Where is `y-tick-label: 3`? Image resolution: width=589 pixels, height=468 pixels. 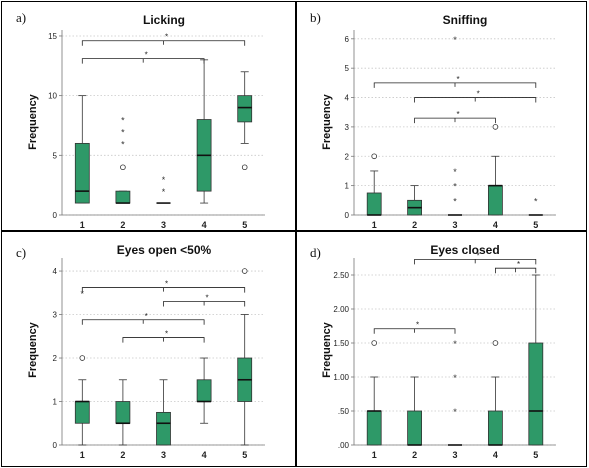 y-tick-label: 3 is located at coordinates (347, 127).